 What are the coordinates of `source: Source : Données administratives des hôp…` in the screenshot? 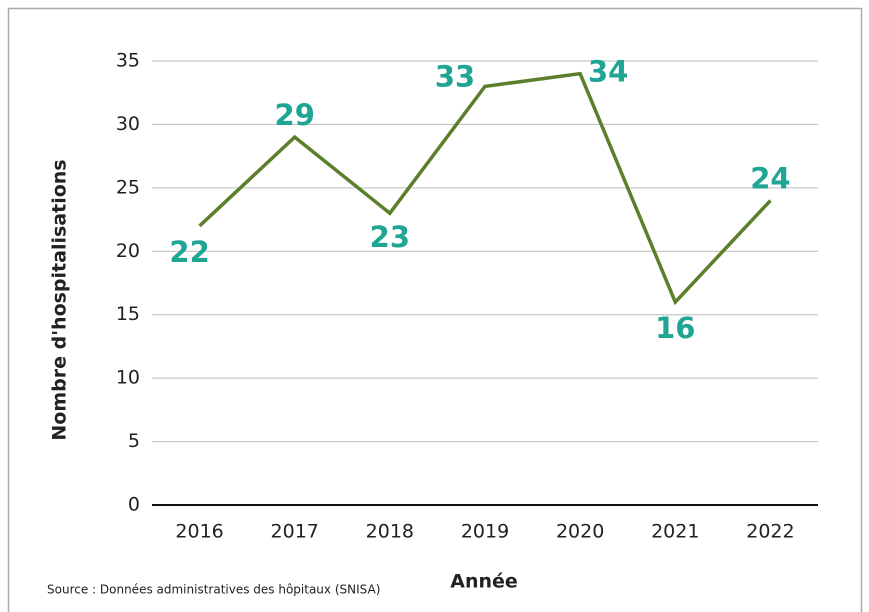 It's located at (213, 590).